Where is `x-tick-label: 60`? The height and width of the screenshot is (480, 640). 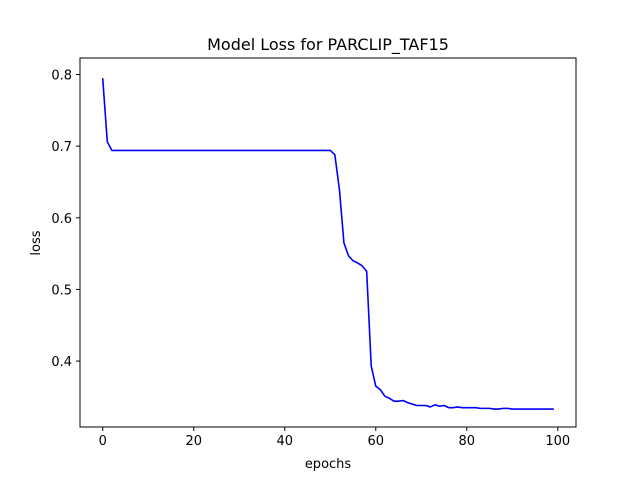 x-tick-label: 60 is located at coordinates (376, 441).